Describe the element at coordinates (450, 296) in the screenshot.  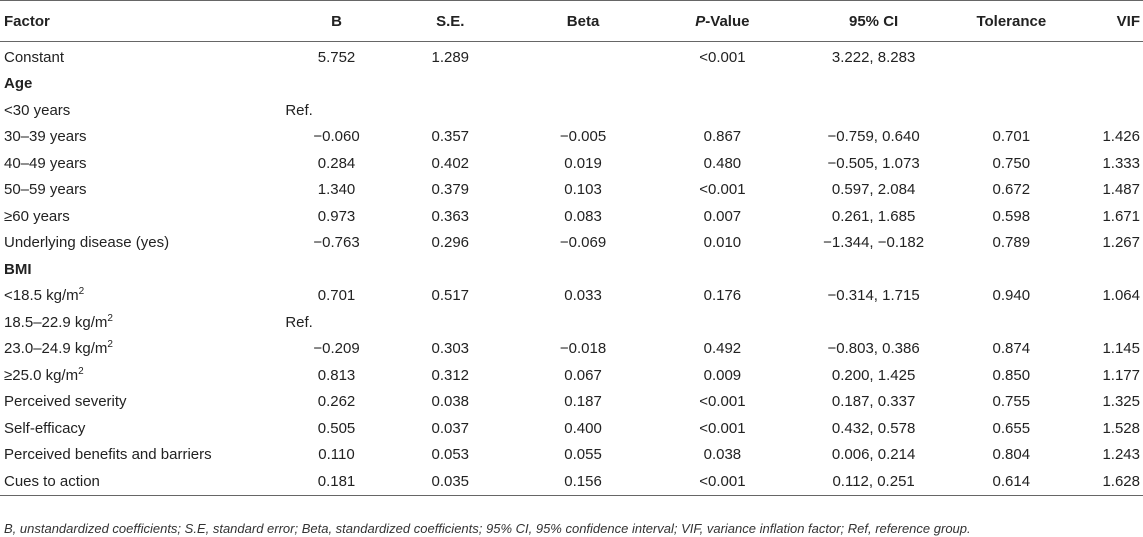
I see `se-cell: 0.517` at that location.